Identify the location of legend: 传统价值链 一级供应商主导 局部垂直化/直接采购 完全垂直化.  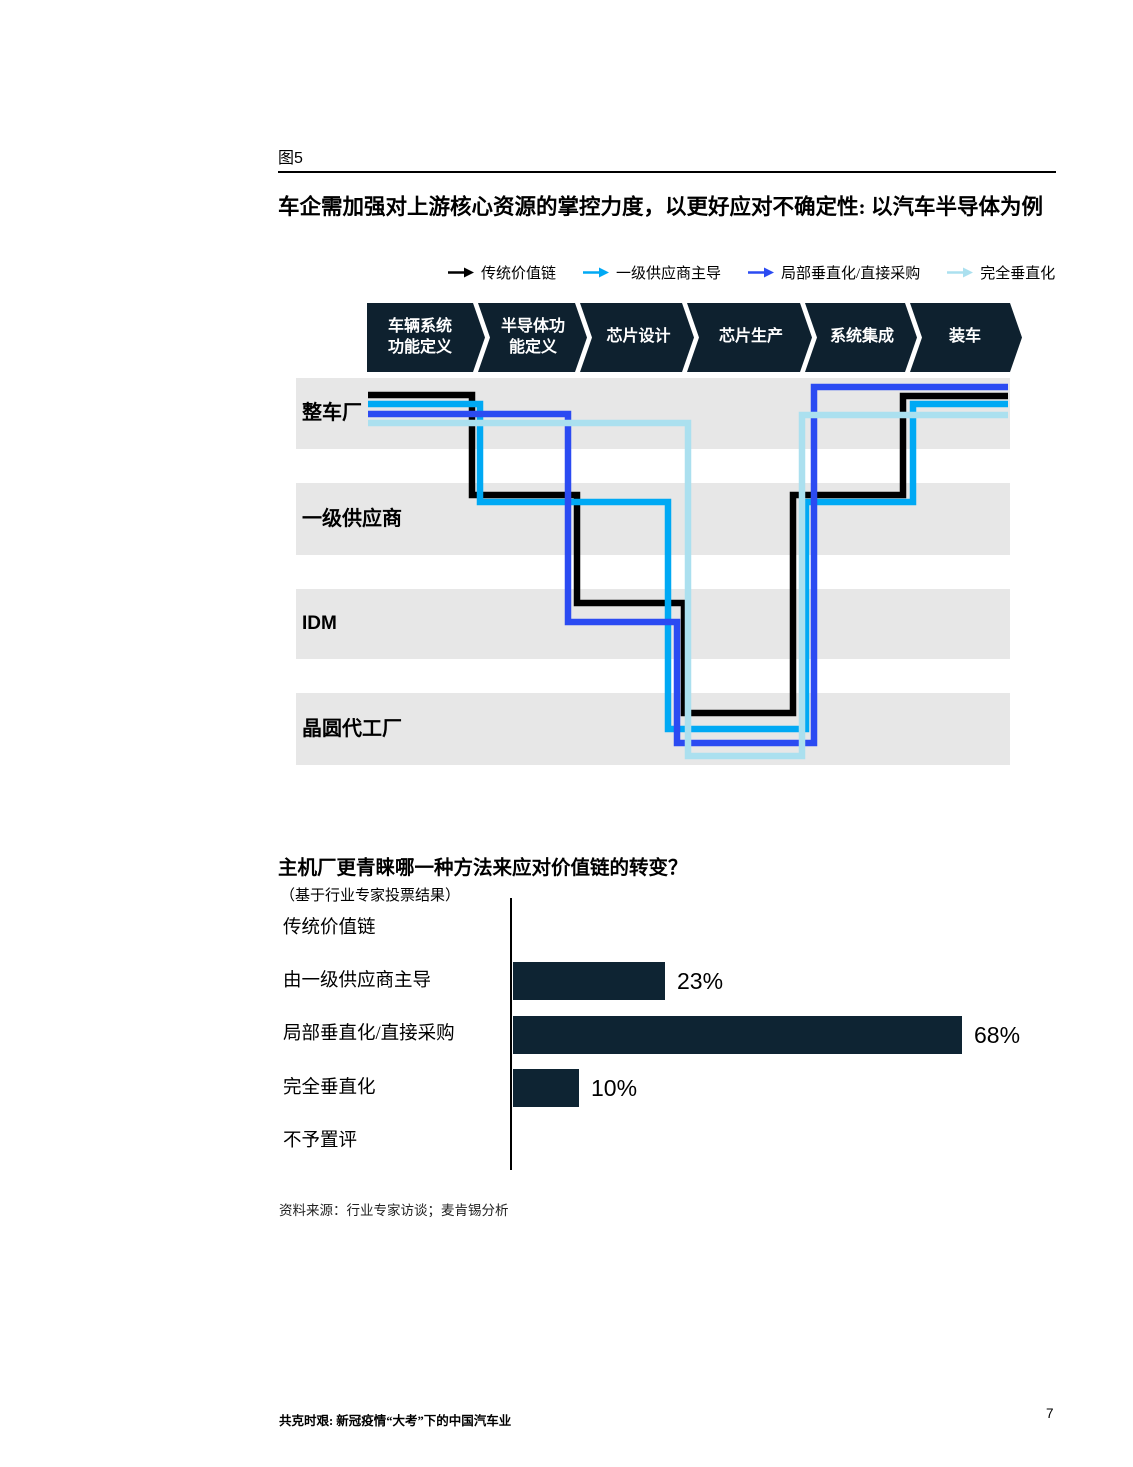
(751, 272).